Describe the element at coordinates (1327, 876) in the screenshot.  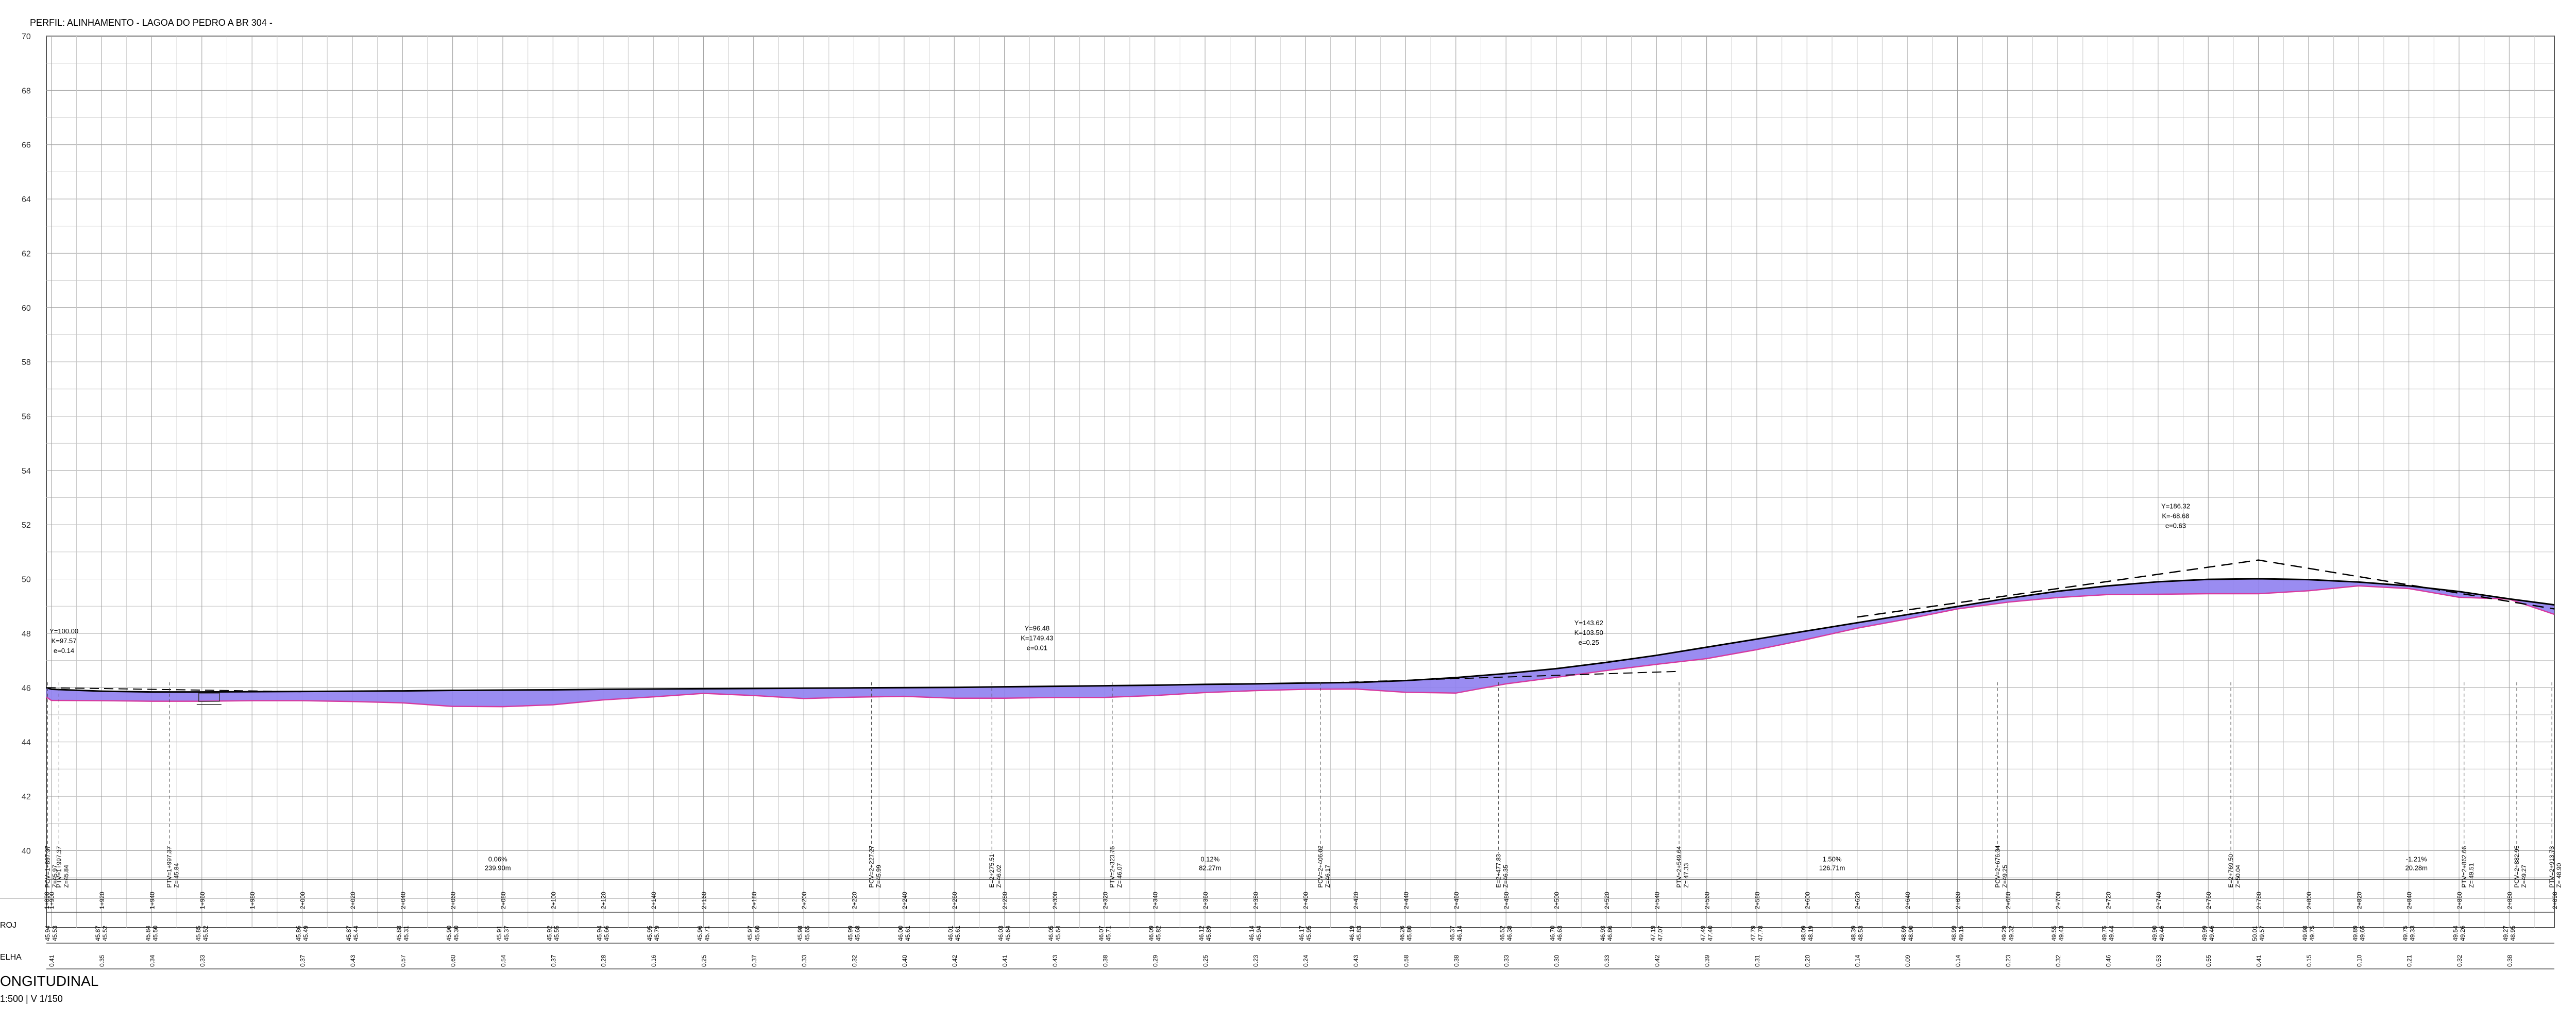
I see `pv-label: Z=46.17` at that location.